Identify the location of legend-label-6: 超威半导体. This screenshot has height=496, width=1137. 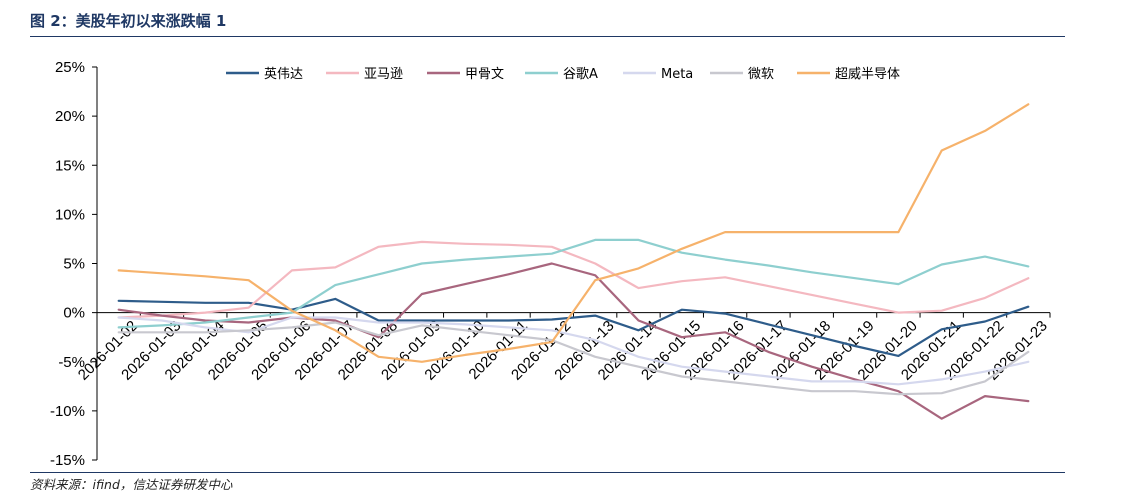
(867, 74).